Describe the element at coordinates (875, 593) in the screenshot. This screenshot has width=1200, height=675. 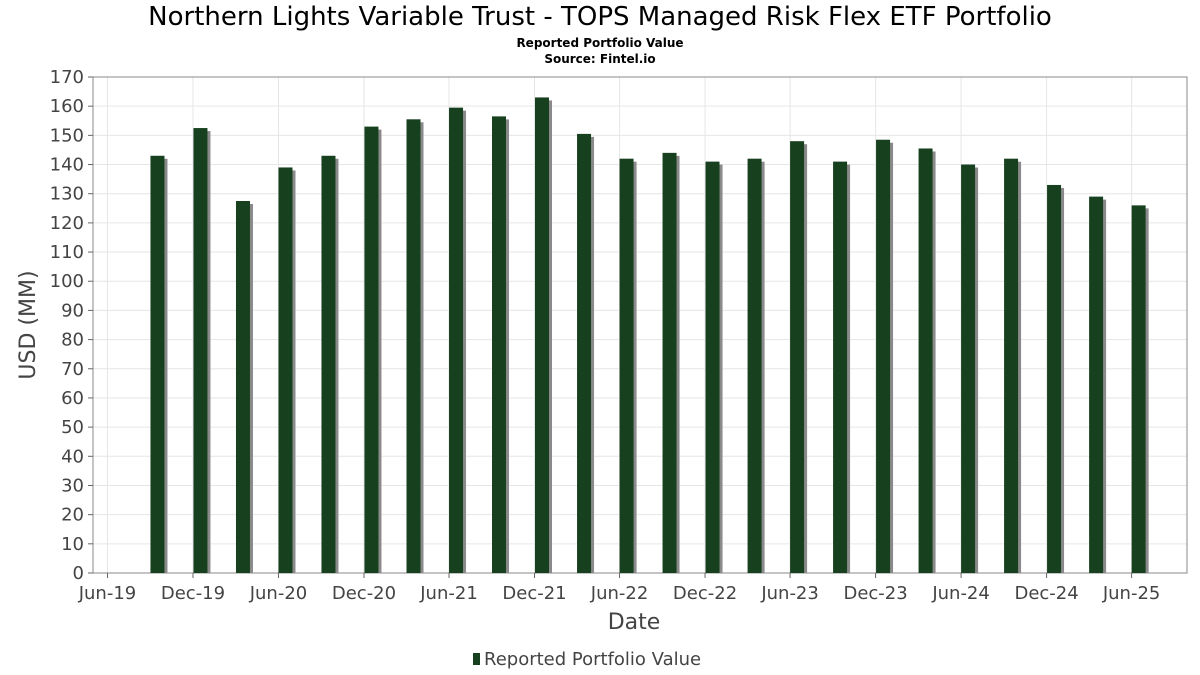
I see `x-tick-label: Dec-23` at that location.